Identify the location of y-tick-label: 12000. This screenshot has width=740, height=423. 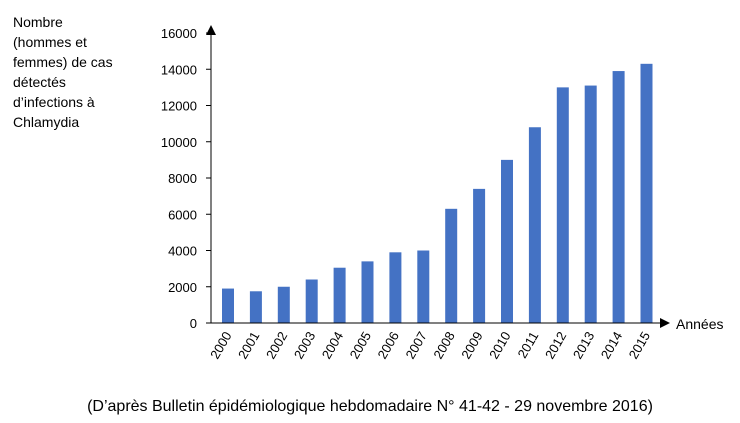
(179, 106).